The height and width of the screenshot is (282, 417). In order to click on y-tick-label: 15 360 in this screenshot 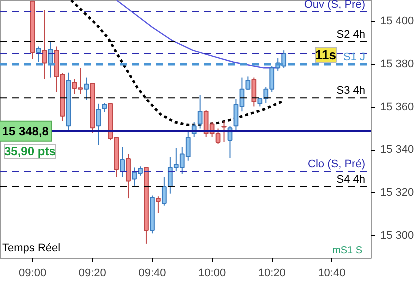, I will do `click(397, 107)`.